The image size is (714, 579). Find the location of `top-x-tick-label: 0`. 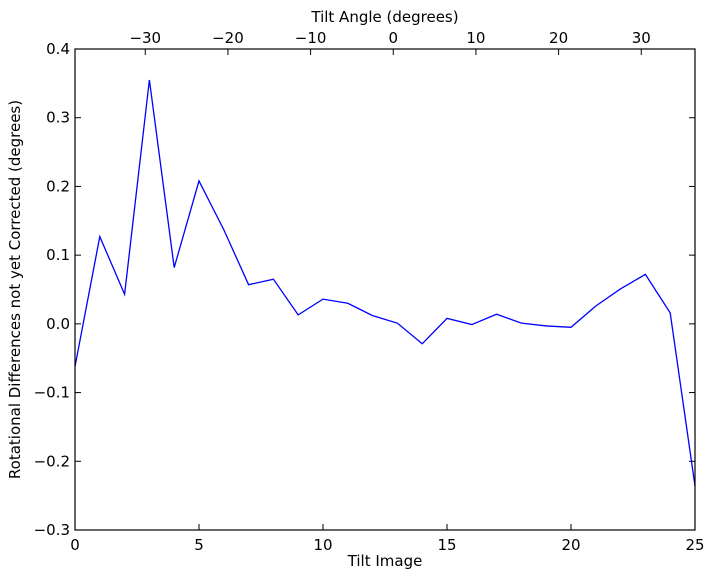

top-x-tick-label: 0 is located at coordinates (393, 38).